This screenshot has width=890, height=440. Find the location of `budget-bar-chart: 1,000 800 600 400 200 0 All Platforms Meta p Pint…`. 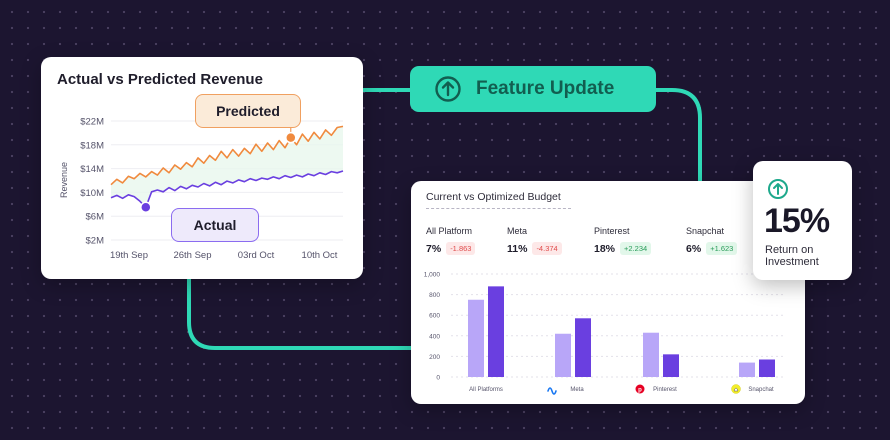

budget-bar-chart: 1,000 800 600 400 200 0 All Platforms Meta p Pint… is located at coordinates (605, 333).